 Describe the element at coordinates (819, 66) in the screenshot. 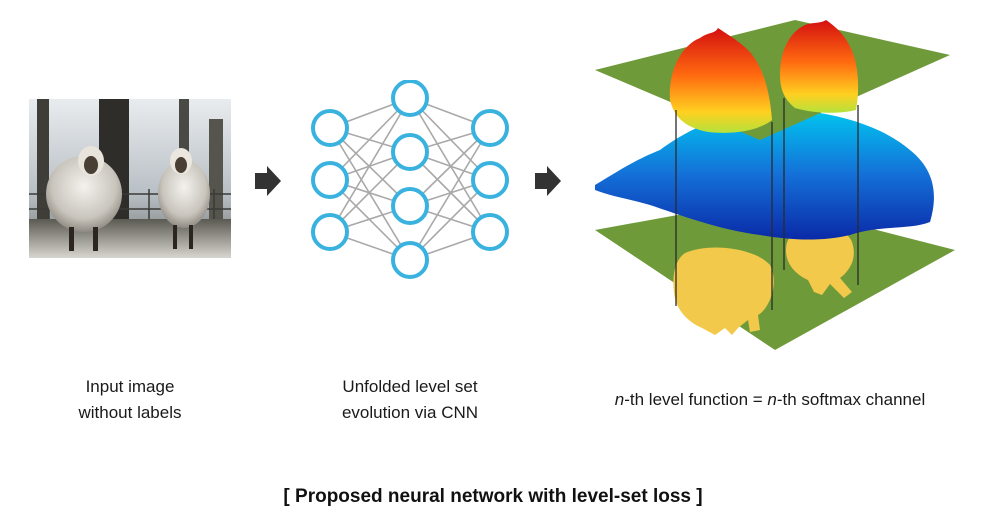

I see `peak-right` at that location.